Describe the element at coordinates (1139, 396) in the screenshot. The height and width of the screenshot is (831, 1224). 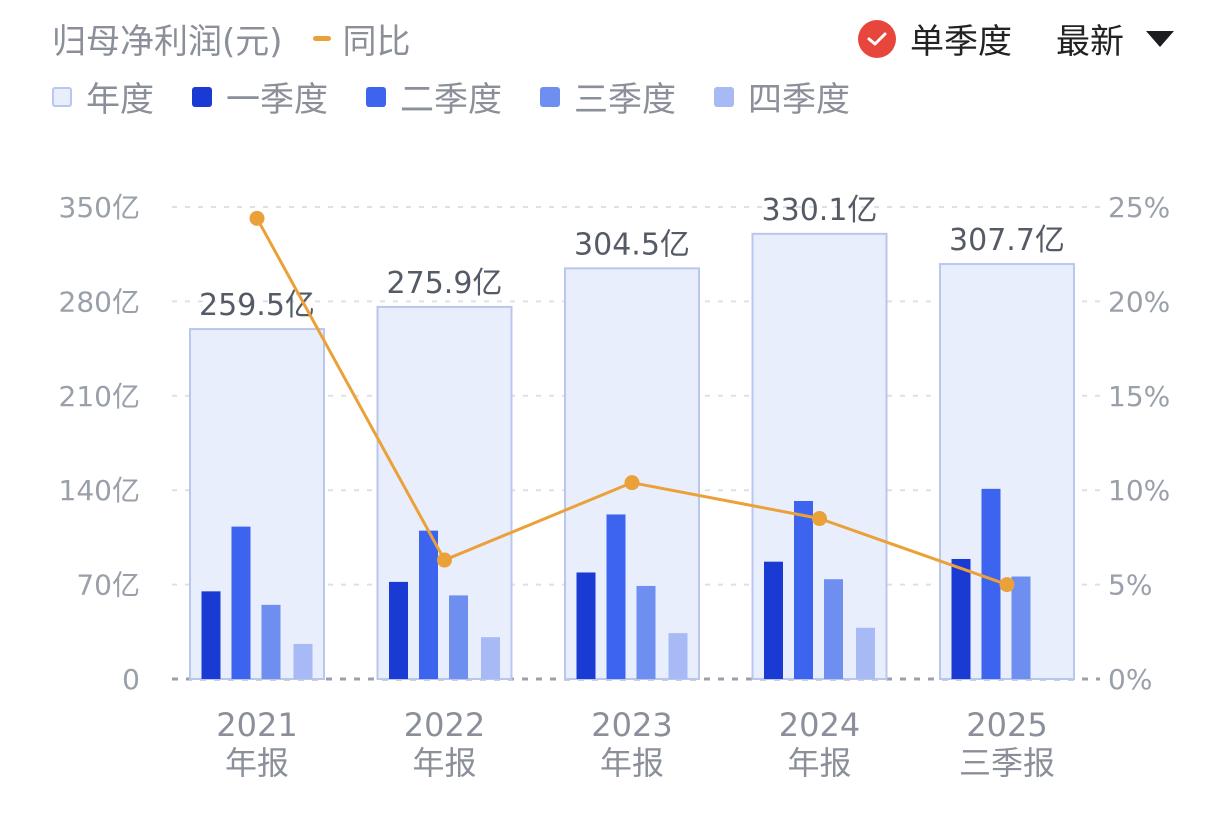
I see `y-right-tick-3: 15%` at that location.